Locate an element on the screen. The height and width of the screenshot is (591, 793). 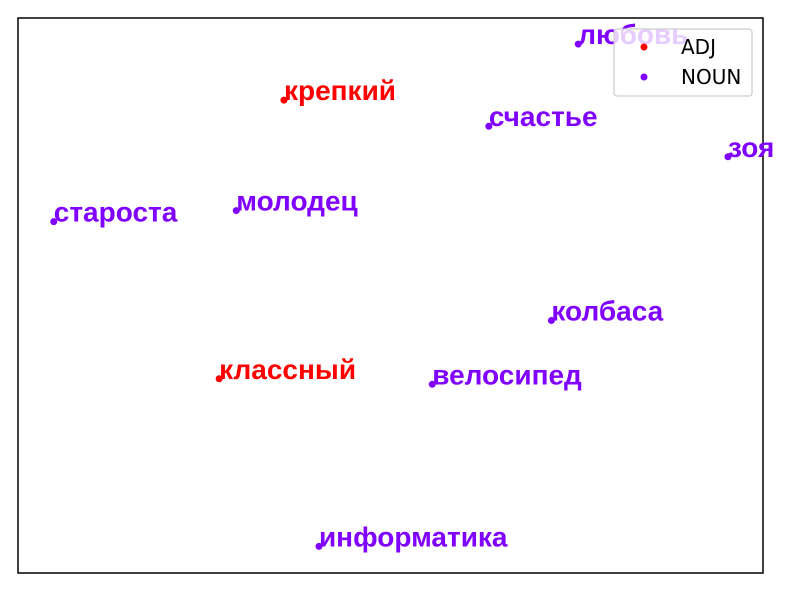
point-label: молодец is located at coordinates (296, 201).